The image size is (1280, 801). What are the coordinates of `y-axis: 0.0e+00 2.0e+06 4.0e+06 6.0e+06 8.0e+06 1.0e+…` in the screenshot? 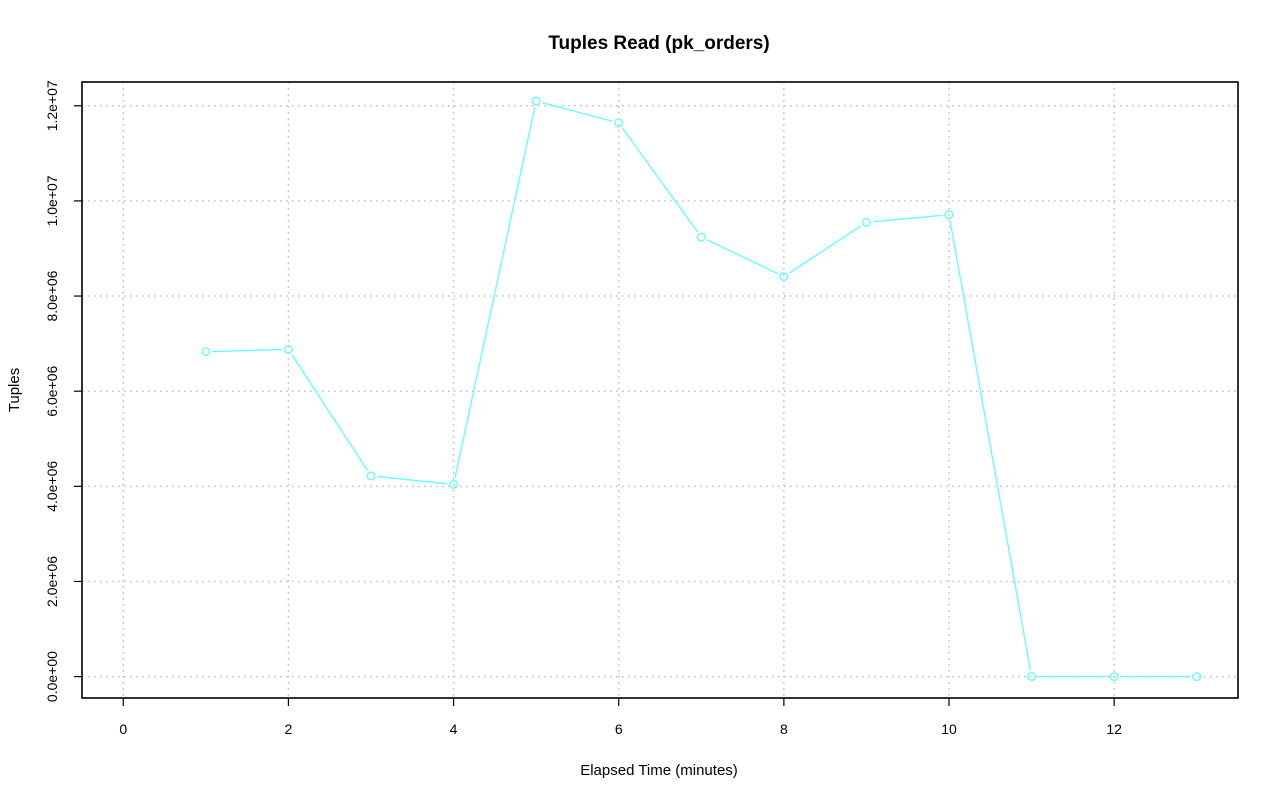 It's located at (63, 391).